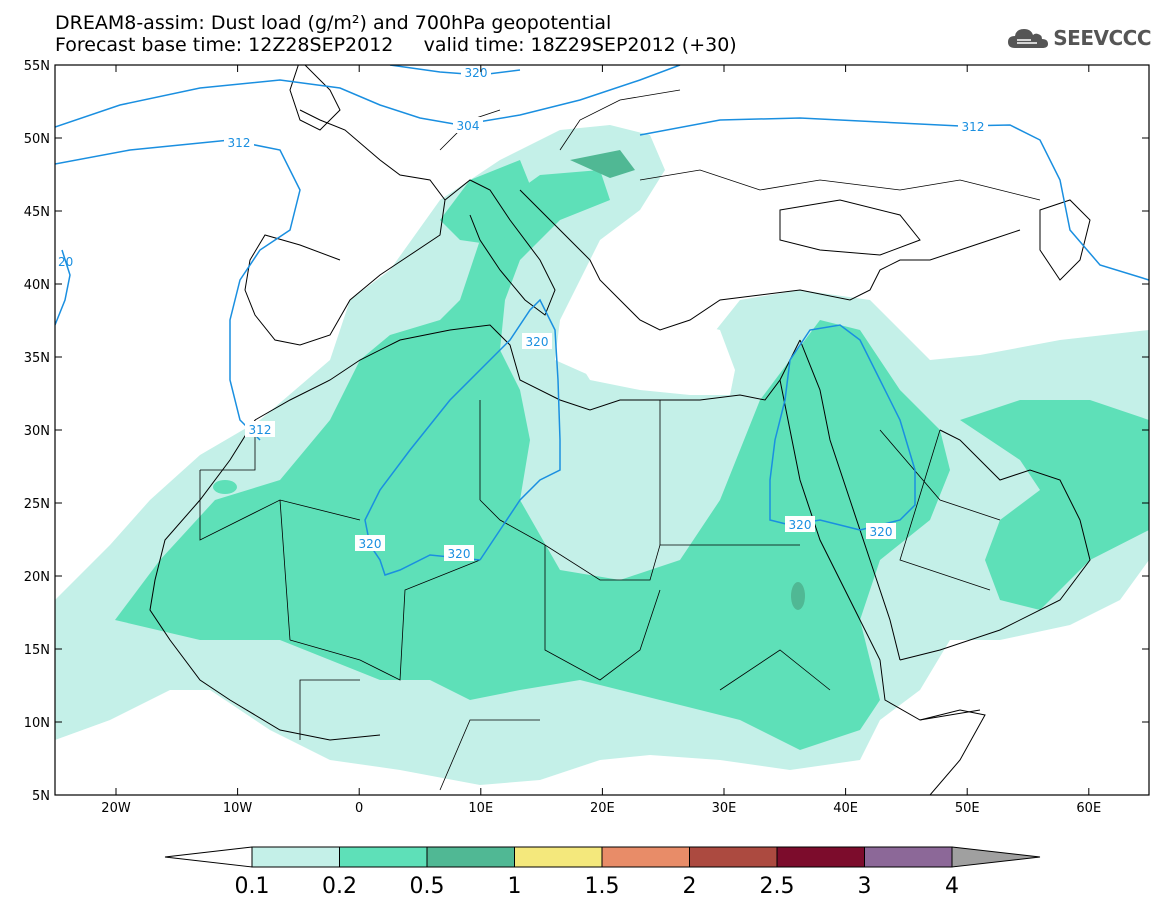  I want to click on lon-label-40e: 40E, so click(845, 808).